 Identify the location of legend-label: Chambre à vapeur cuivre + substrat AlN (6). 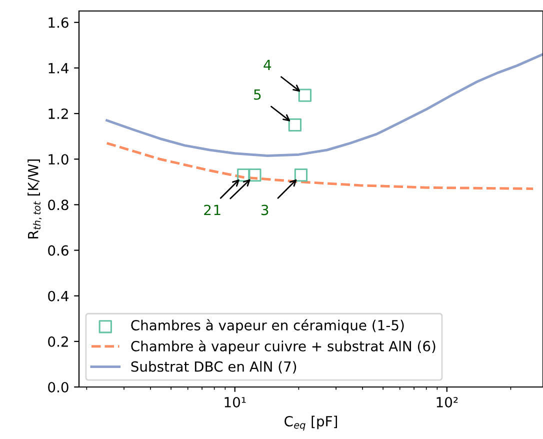
(283, 347).